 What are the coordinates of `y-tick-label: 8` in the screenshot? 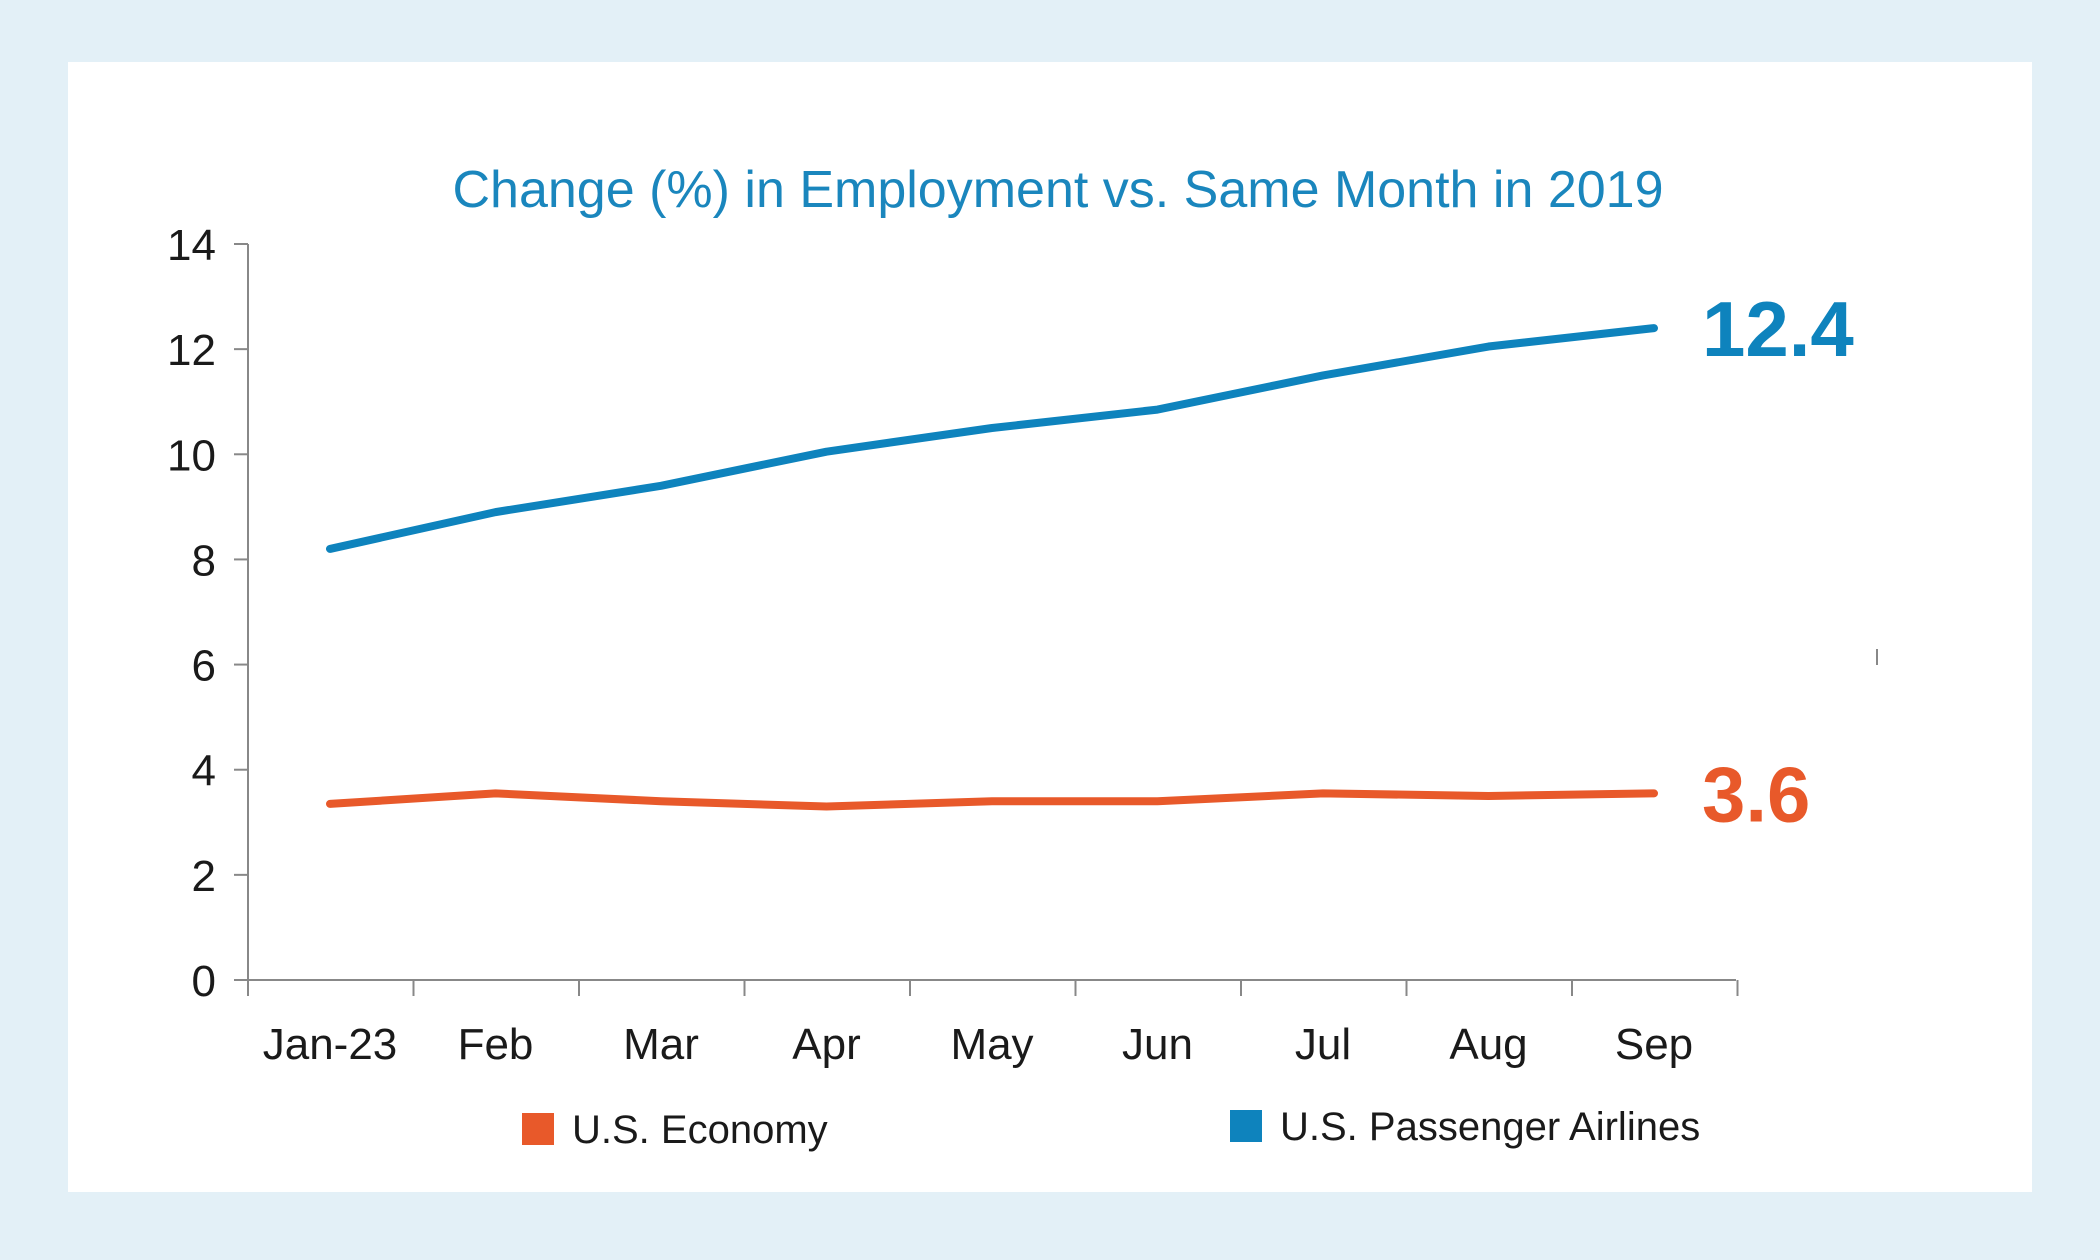 It's located at (204, 560).